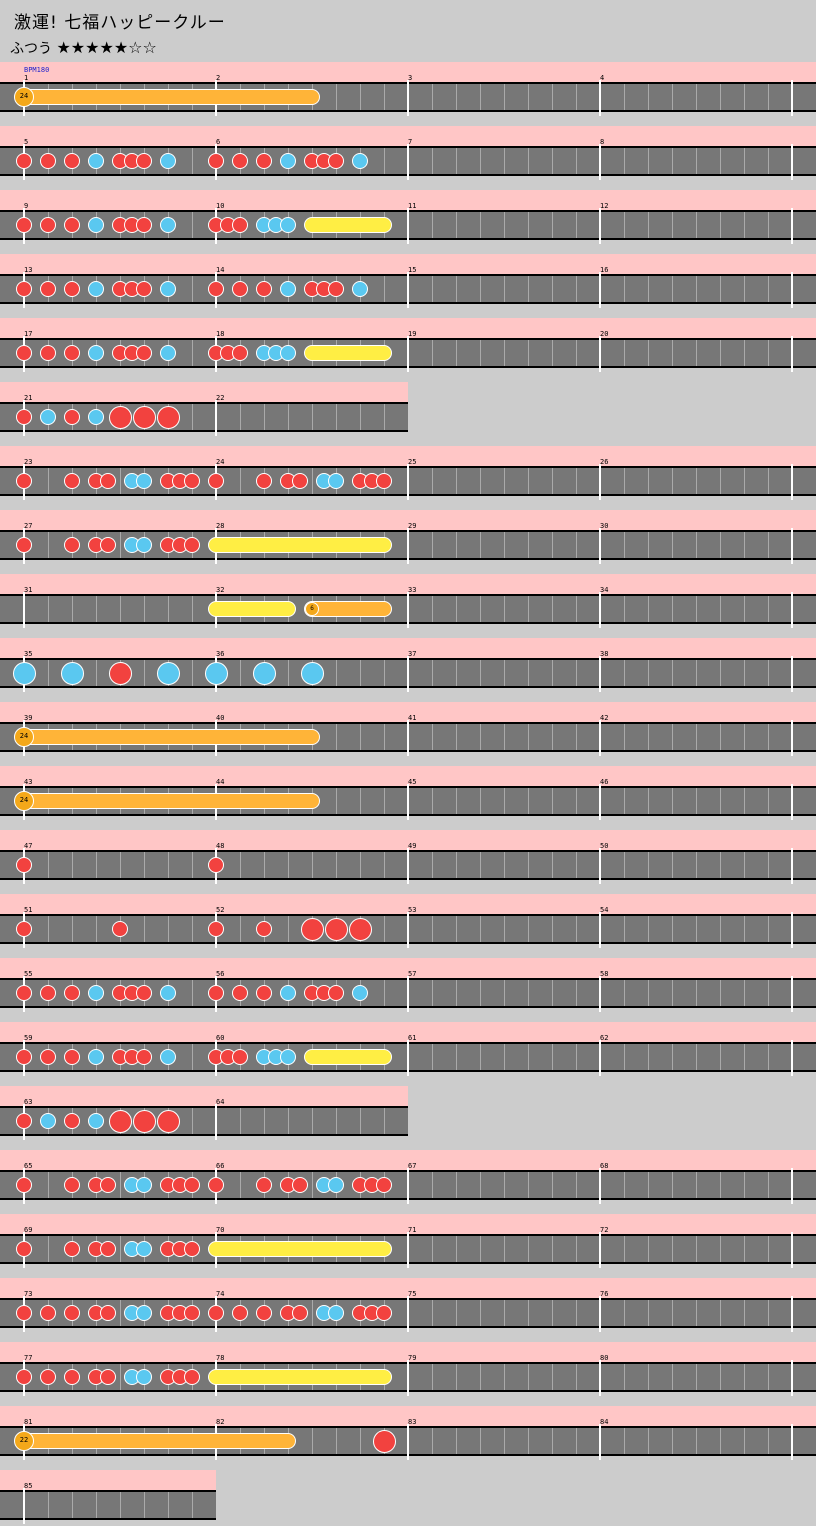 This screenshot has width=816, height=1526. I want to click on measure-number: 82, so click(220, 1422).